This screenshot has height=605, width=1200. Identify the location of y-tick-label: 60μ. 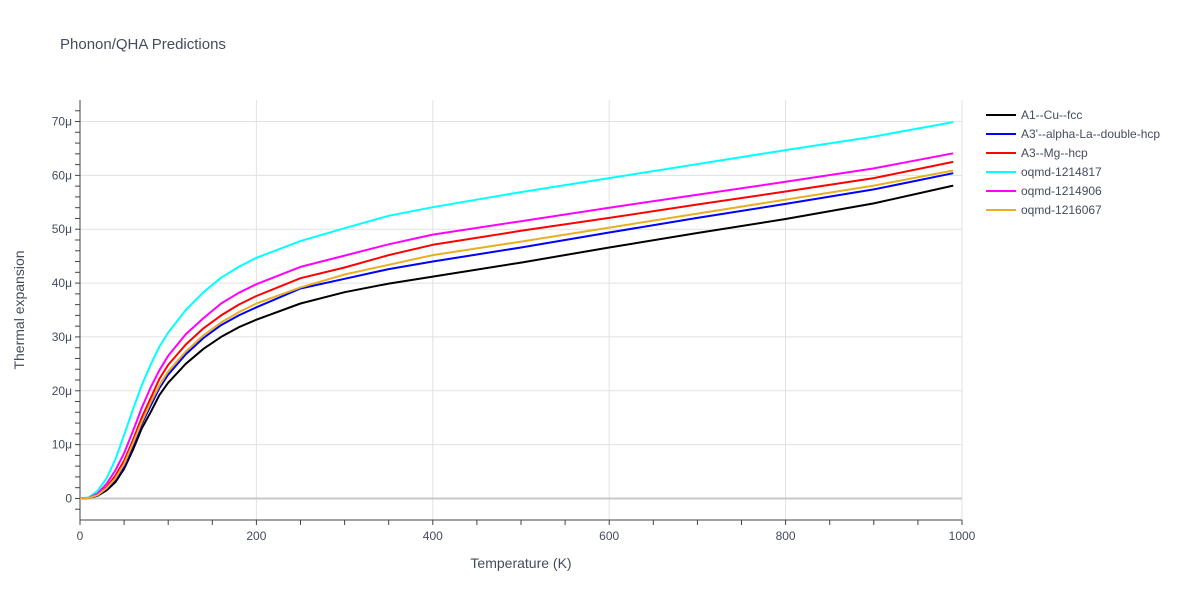
(62, 175).